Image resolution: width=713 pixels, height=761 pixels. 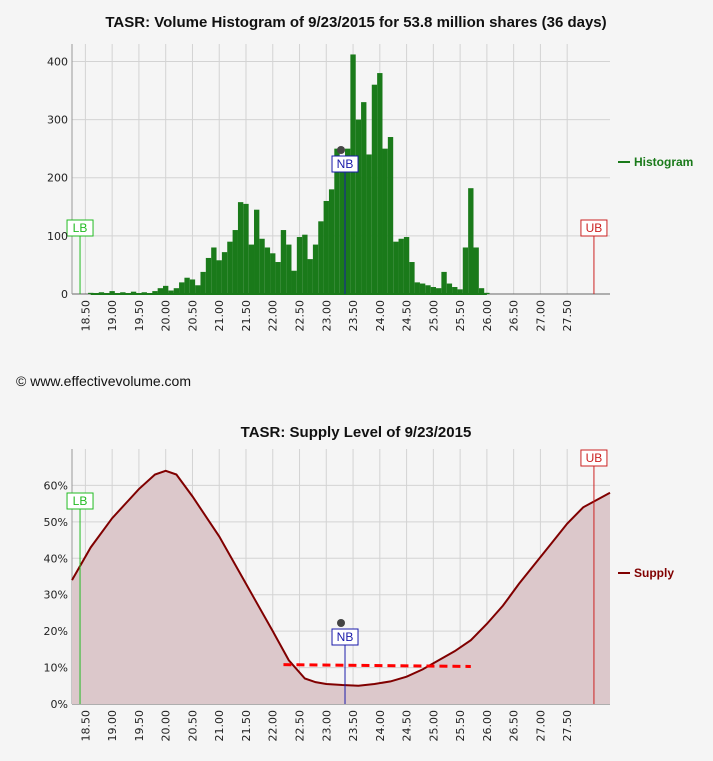 I want to click on supply-reference-line, so click(x=377, y=665).